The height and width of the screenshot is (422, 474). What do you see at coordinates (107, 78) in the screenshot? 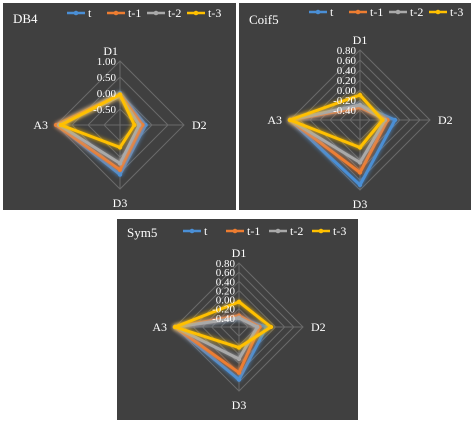
I see `tick-label: 0.50` at bounding box center [107, 78].